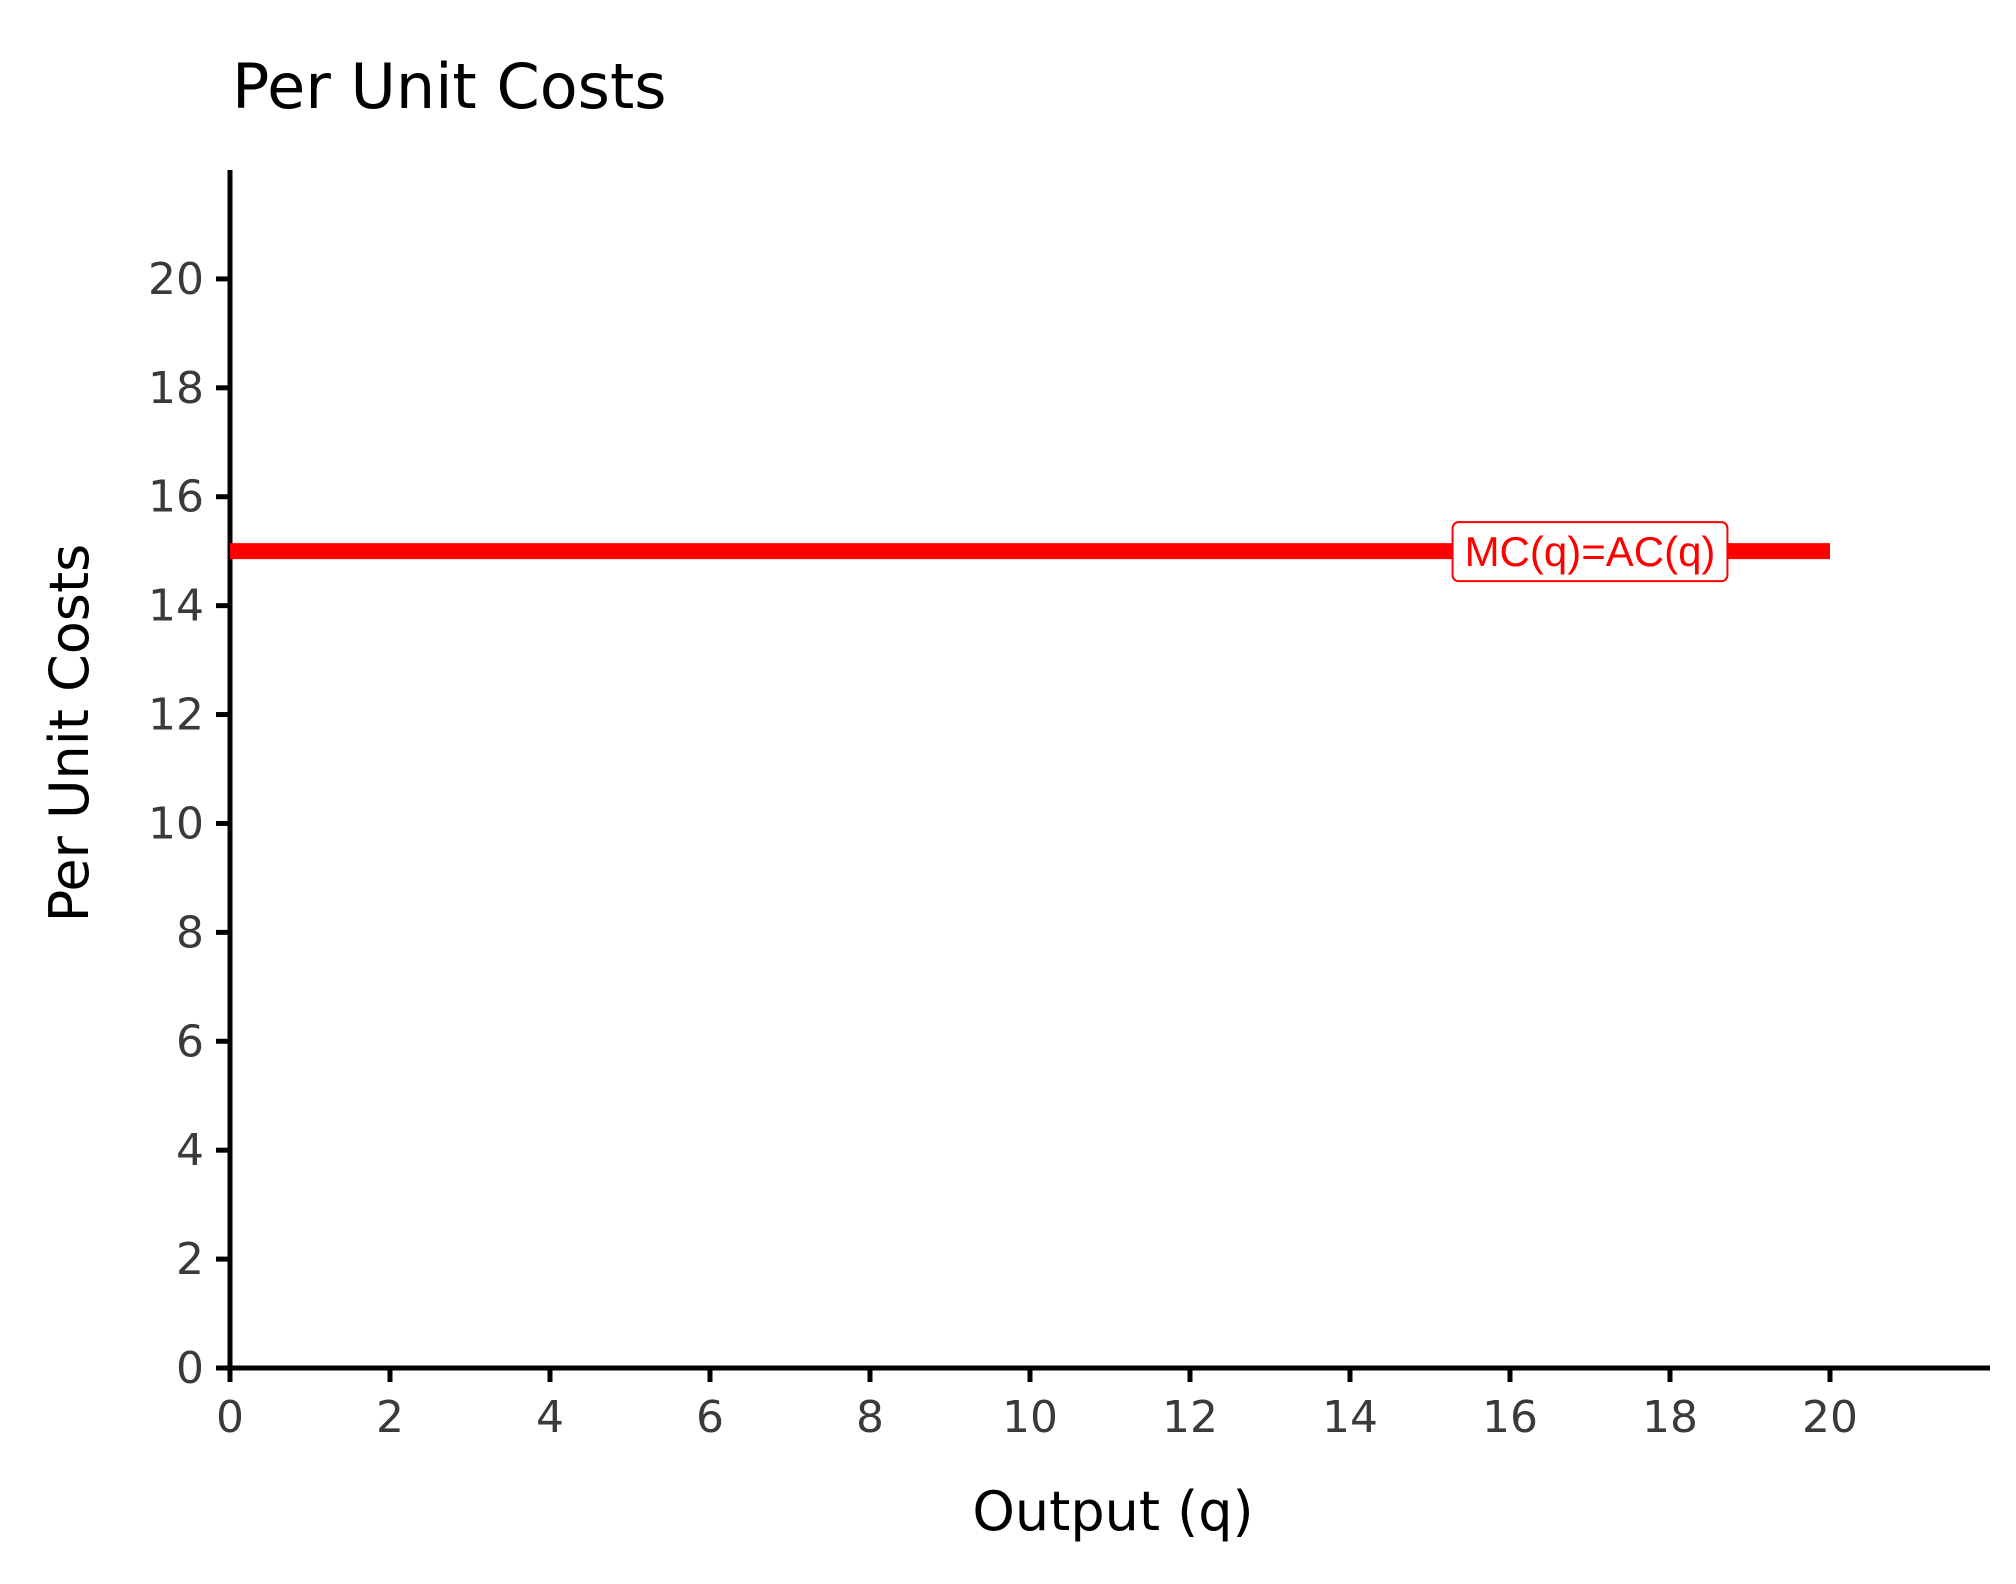 The image size is (2016, 1584). What do you see at coordinates (1030, 1417) in the screenshot?
I see `x-tick-label: 10` at bounding box center [1030, 1417].